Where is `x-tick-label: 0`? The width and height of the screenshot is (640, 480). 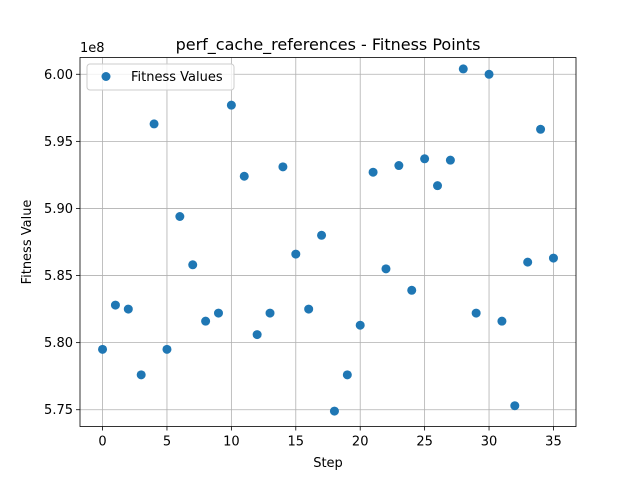 x-tick-label: 0 is located at coordinates (102, 442).